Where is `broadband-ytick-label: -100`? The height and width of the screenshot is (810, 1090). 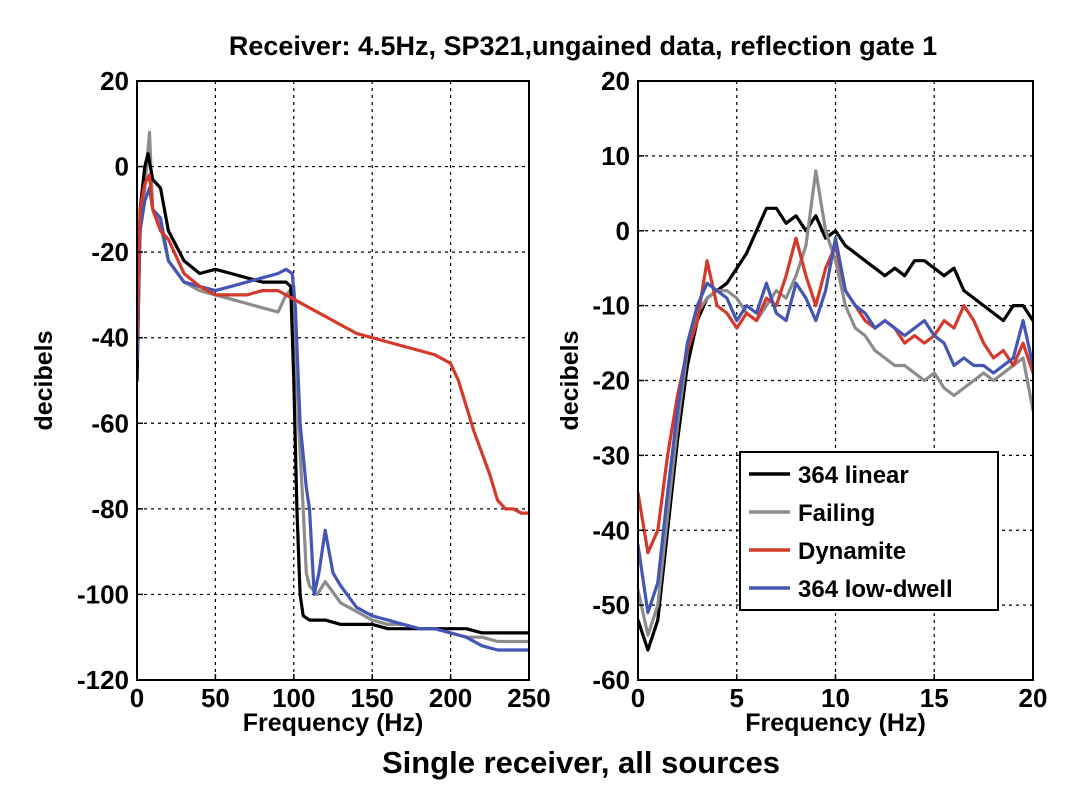 broadband-ytick-label: -100 is located at coordinates (103, 594).